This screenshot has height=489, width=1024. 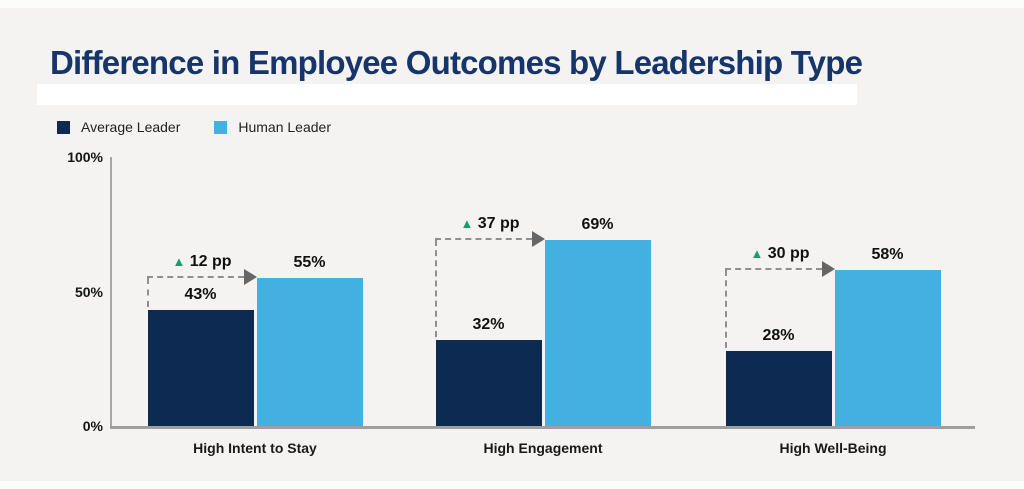 What do you see at coordinates (512, 4) in the screenshot?
I see `top-margin-band` at bounding box center [512, 4].